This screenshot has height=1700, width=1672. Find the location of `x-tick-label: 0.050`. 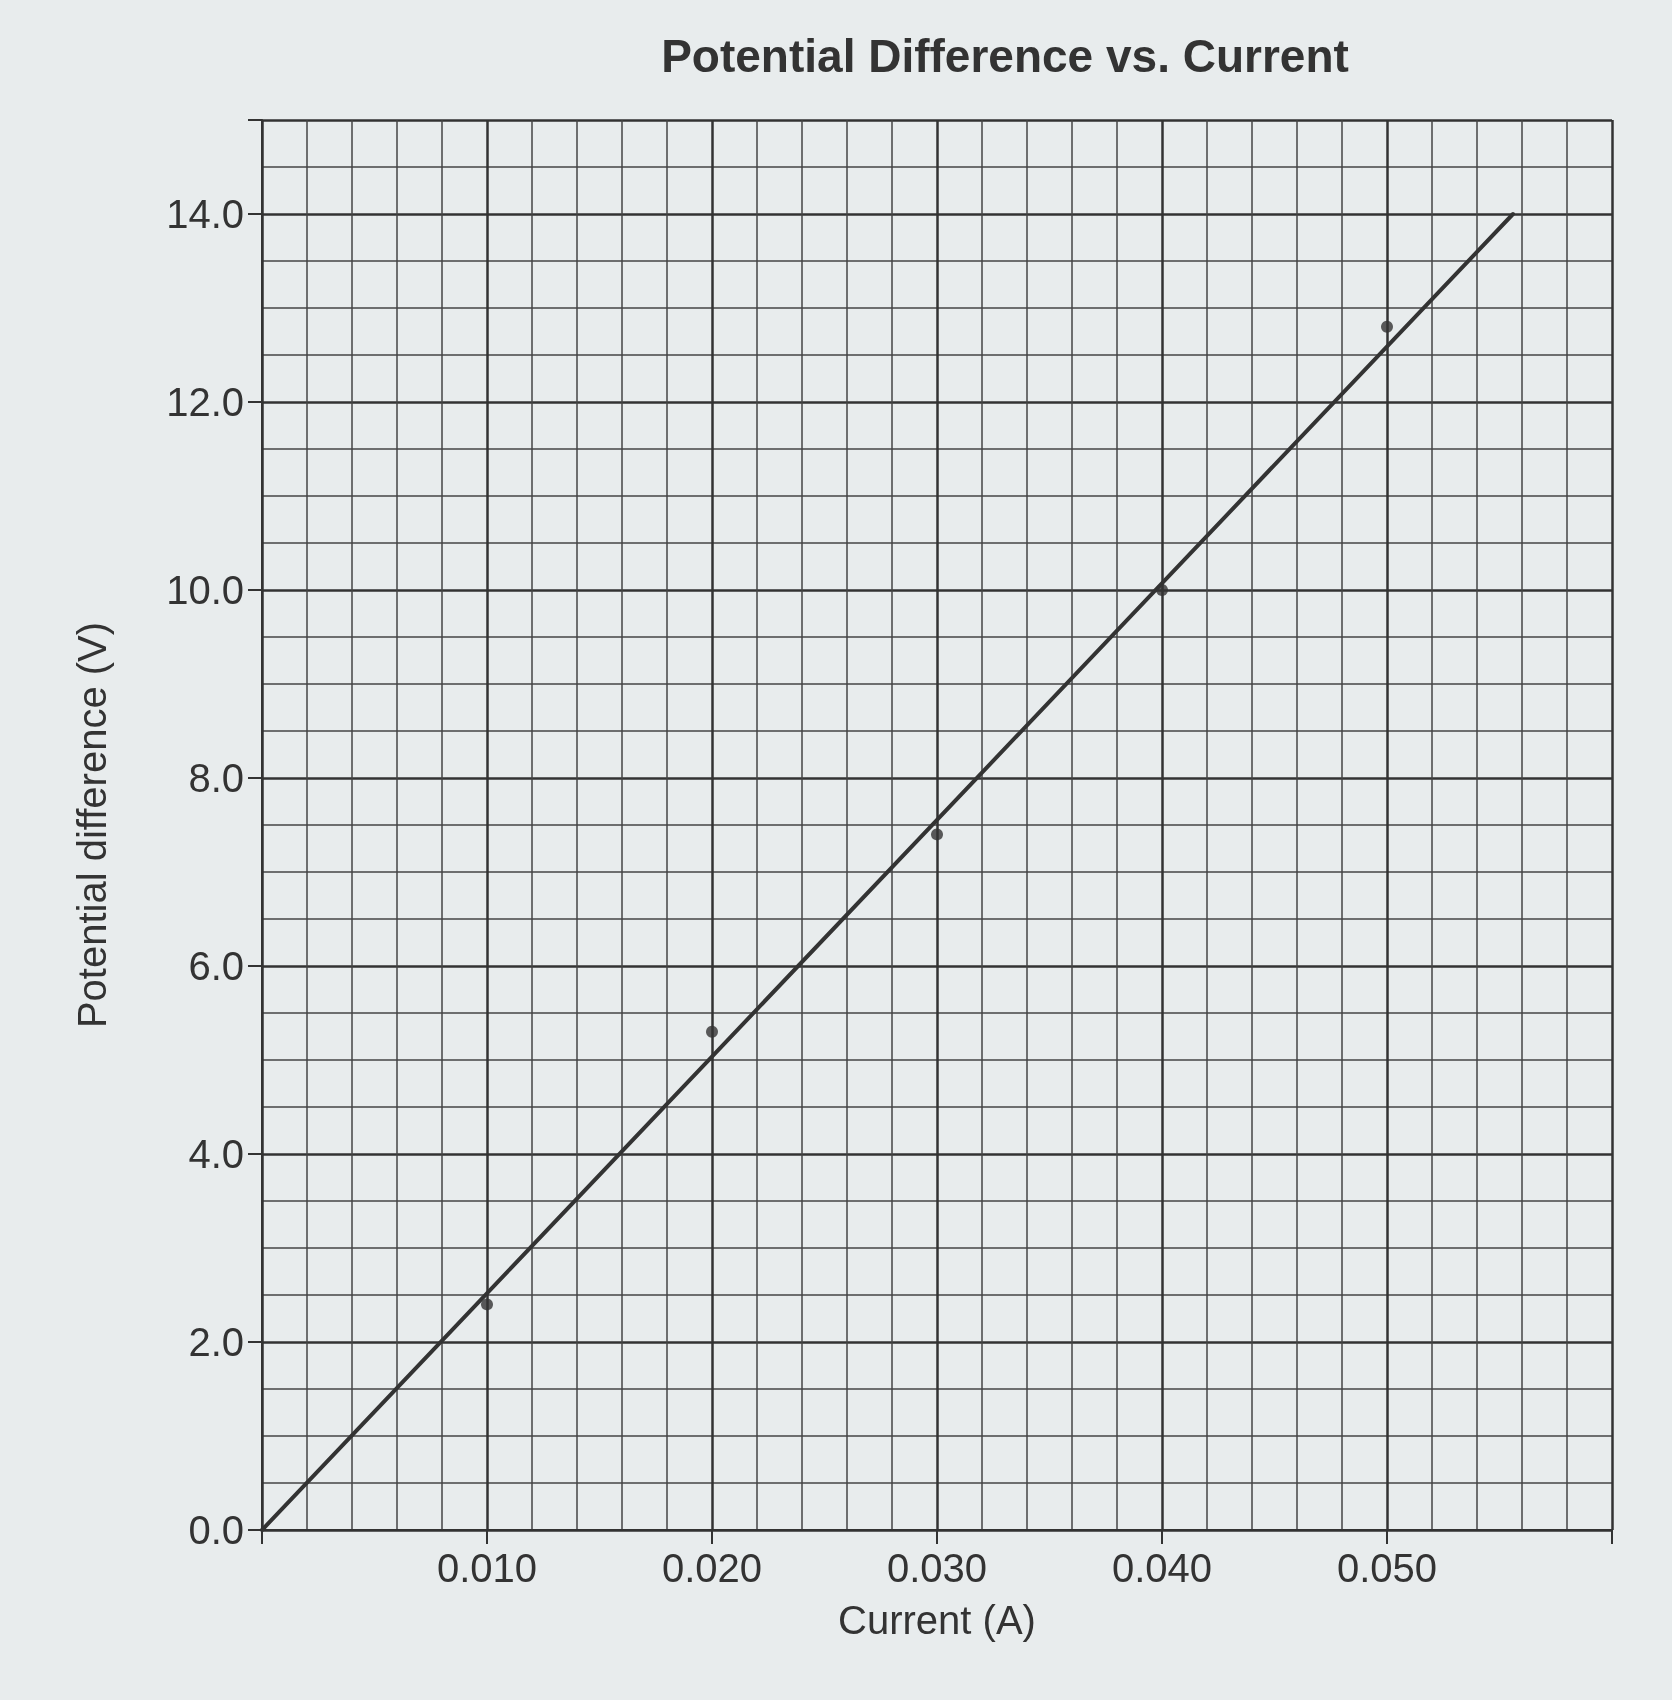

x-tick-label: 0.050 is located at coordinates (1387, 1568).